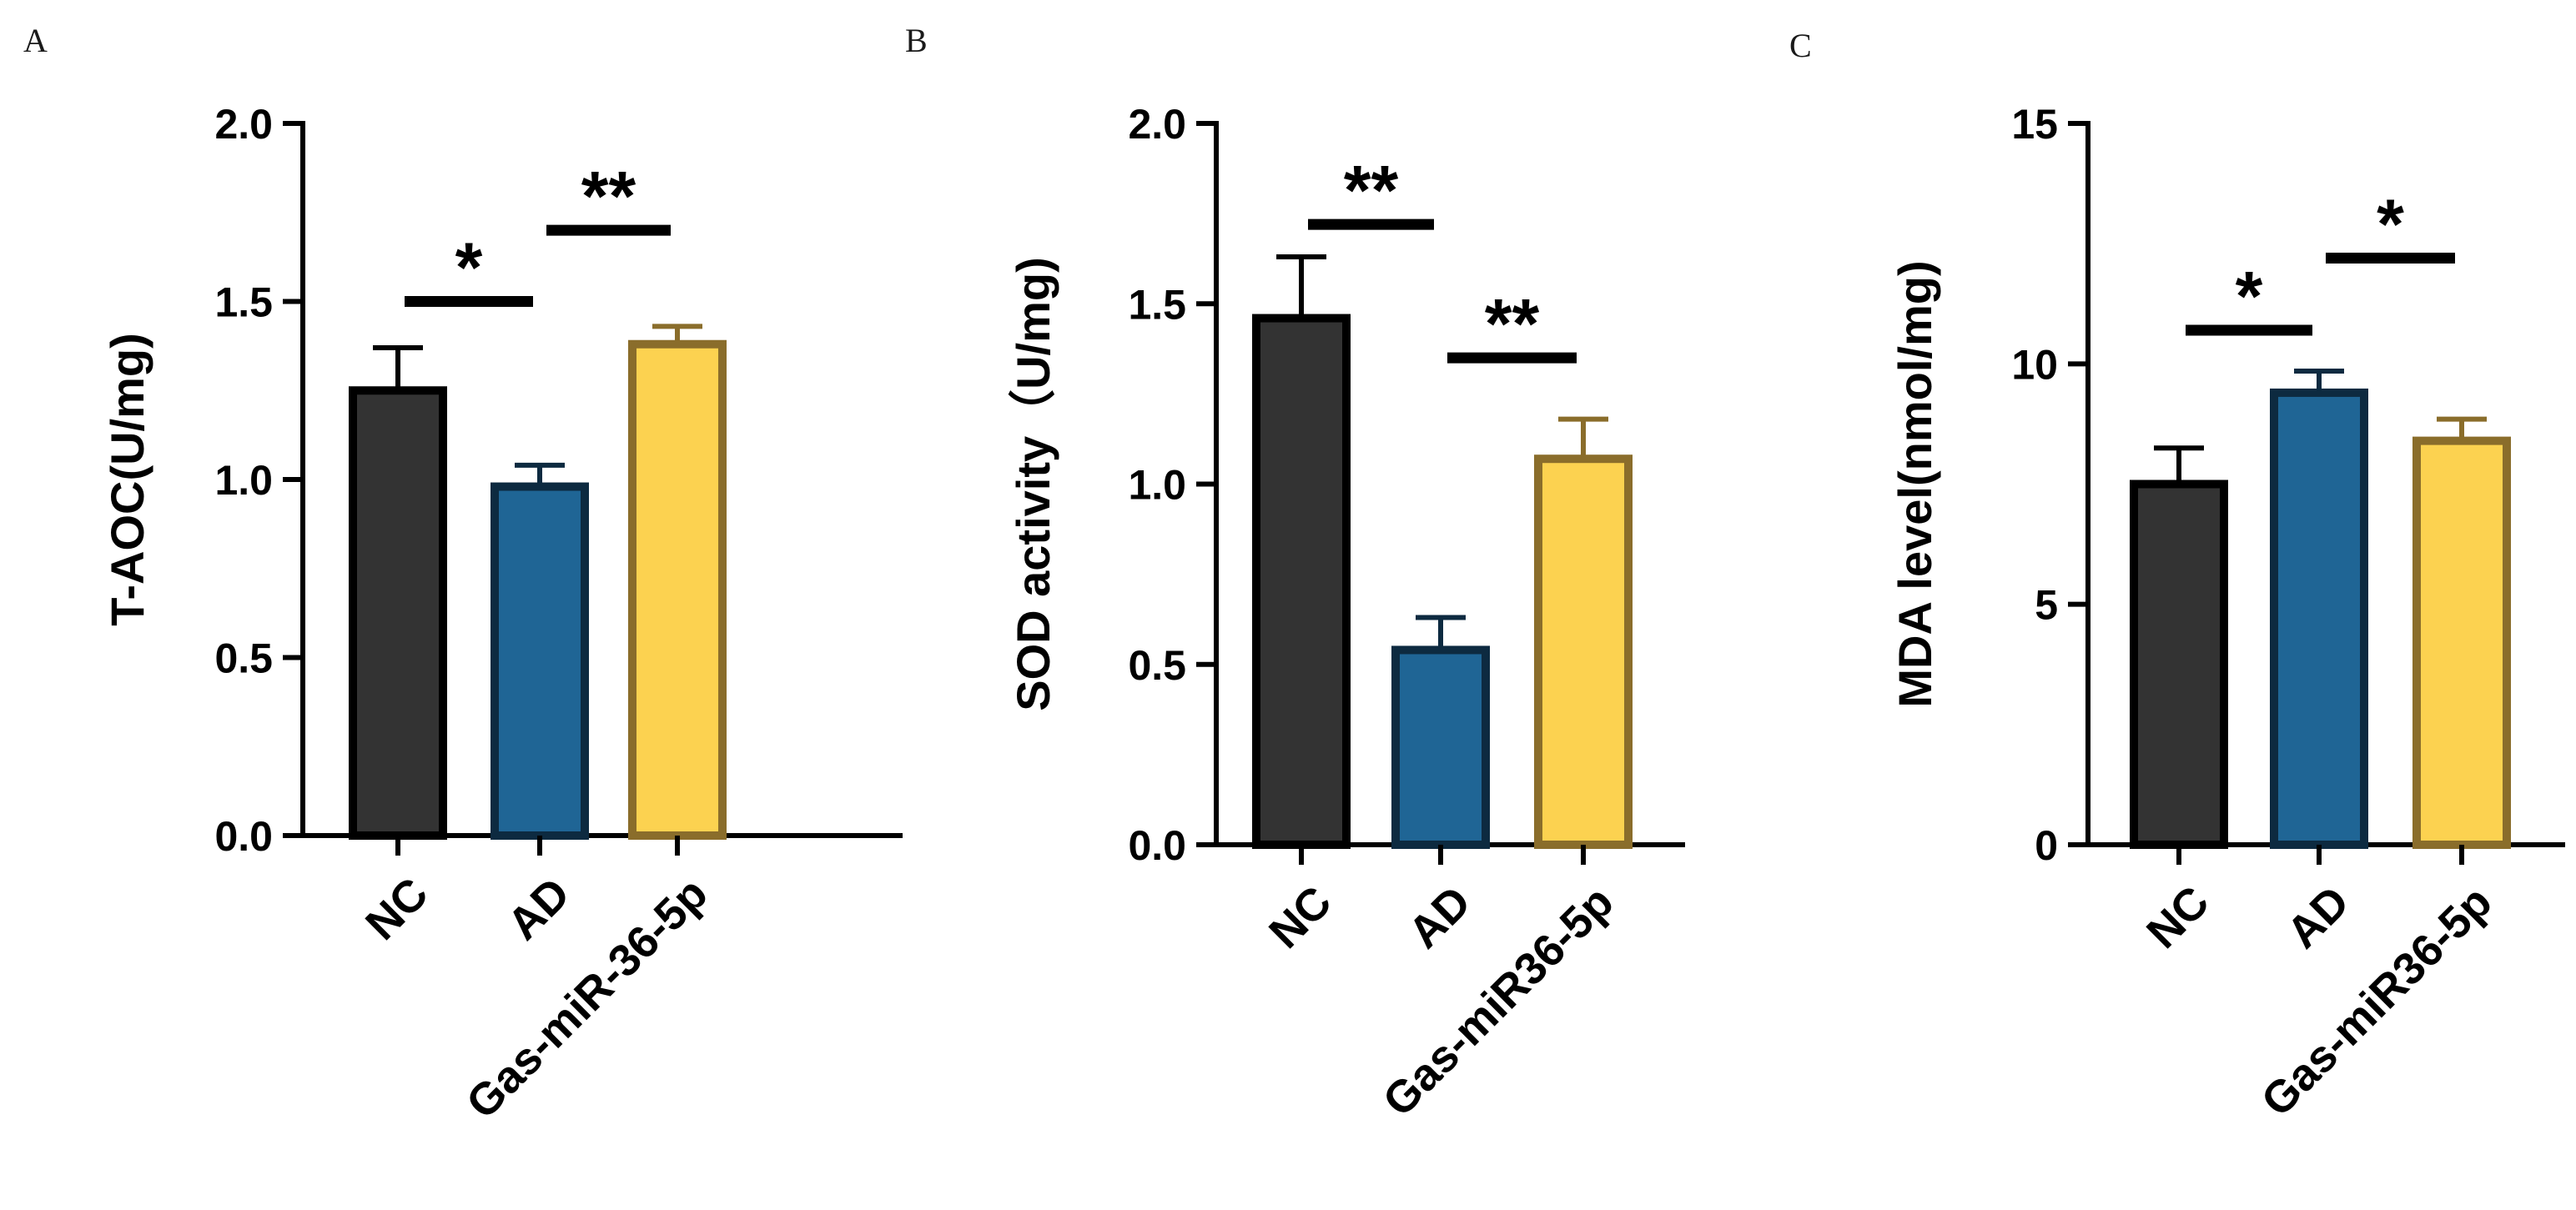  I want to click on y-axis-label: SOD activity（U/mg), so click(1033, 484).